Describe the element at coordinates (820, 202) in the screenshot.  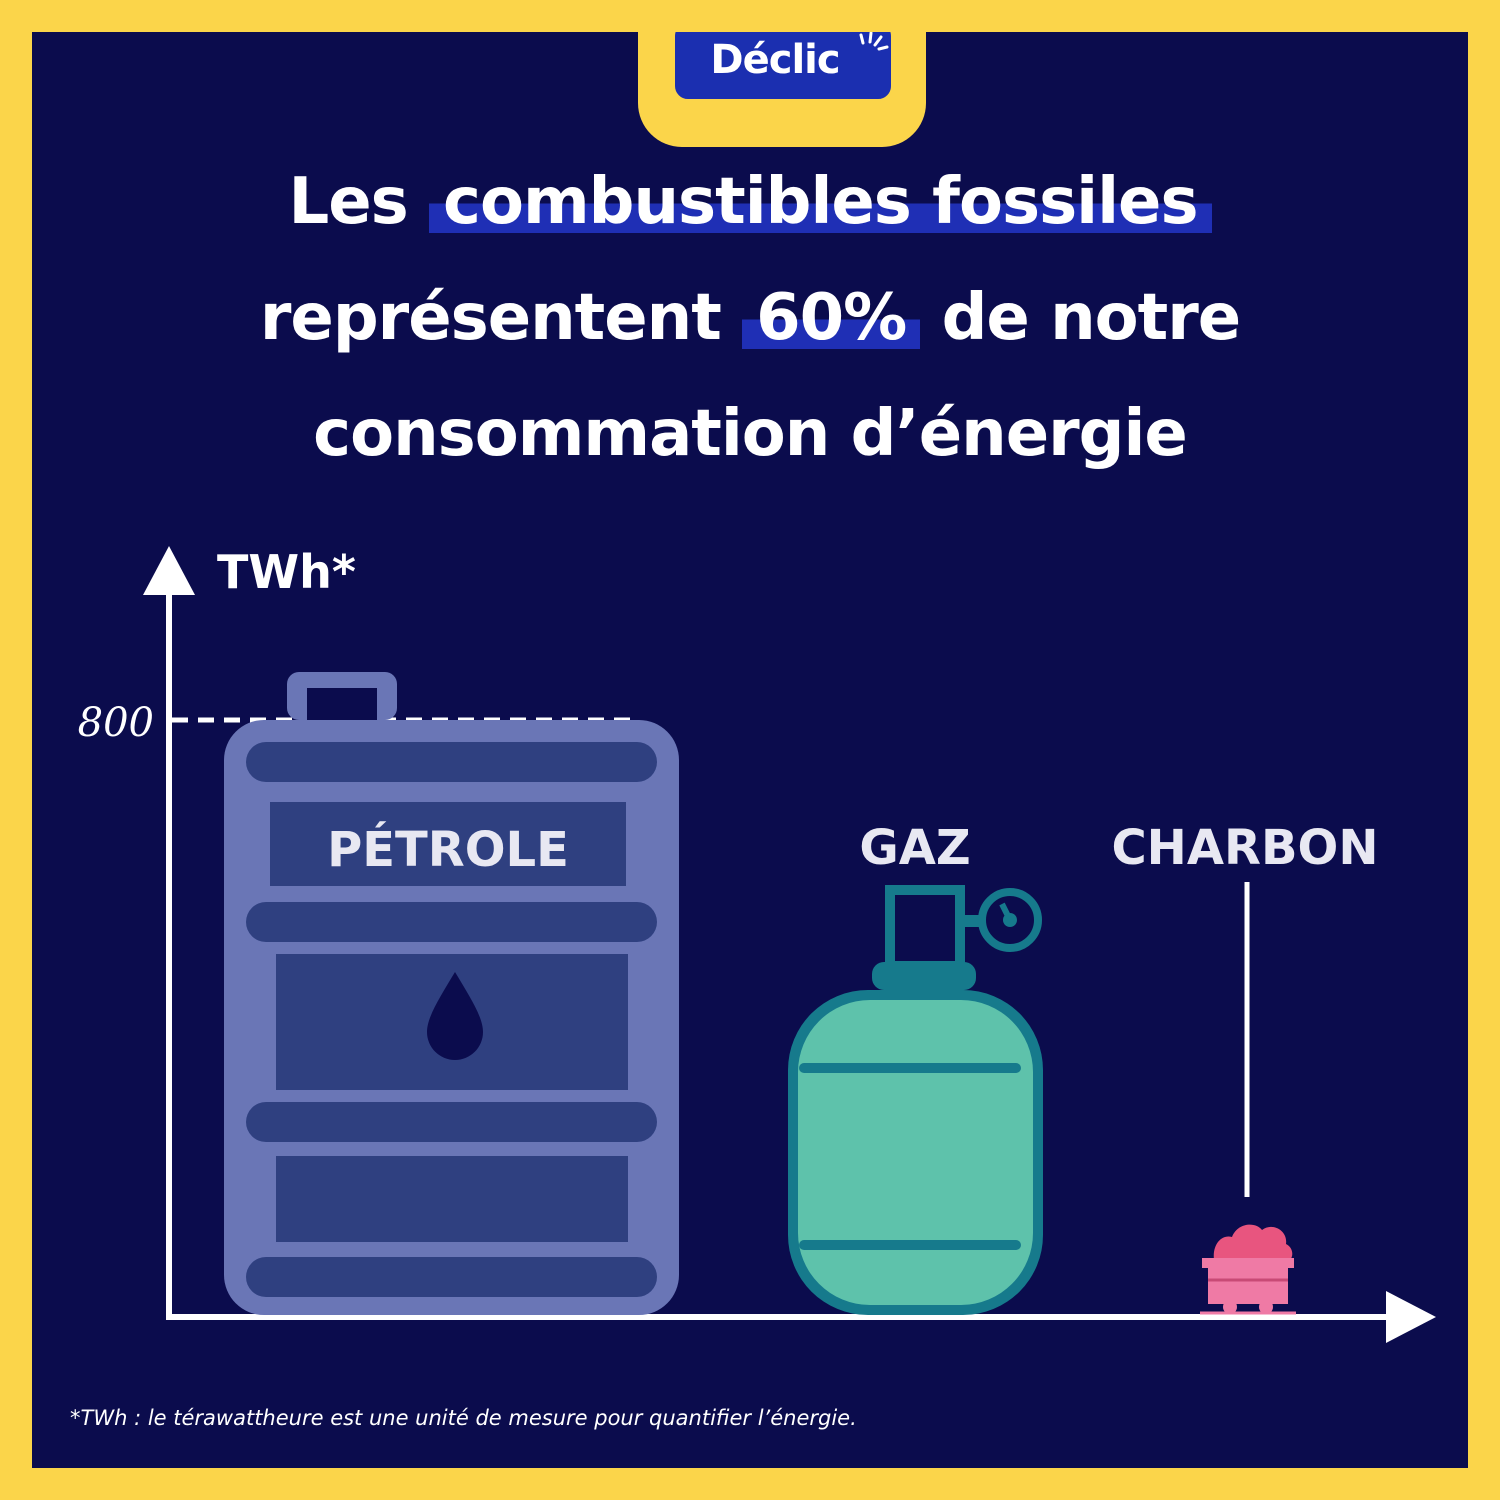
I see `headline-highlight-fossils: combustibles fossiles` at that location.